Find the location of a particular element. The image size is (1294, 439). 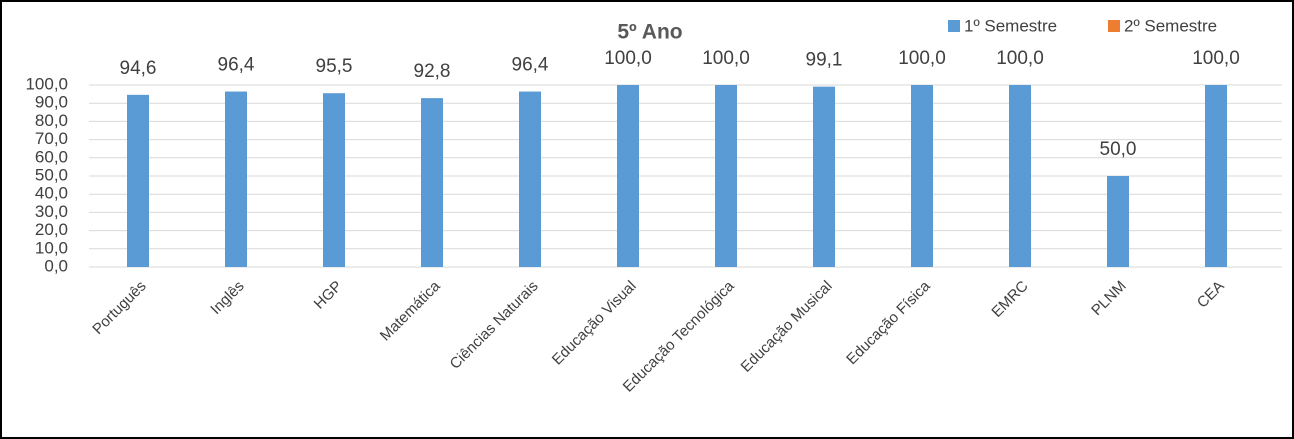

value-label: 99,1 is located at coordinates (824, 60).